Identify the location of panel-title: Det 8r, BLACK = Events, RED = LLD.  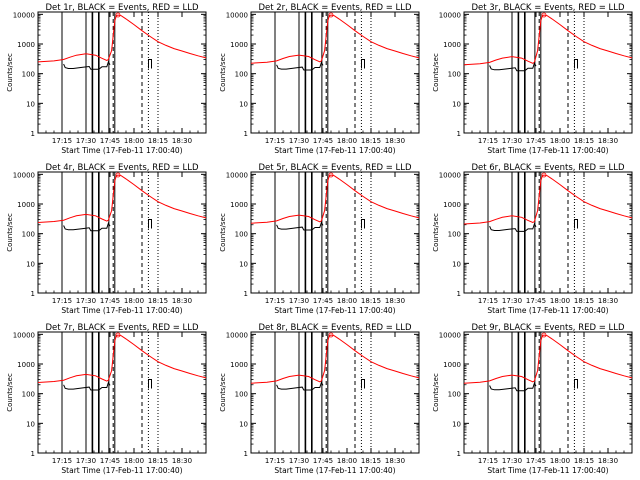
(335, 328).